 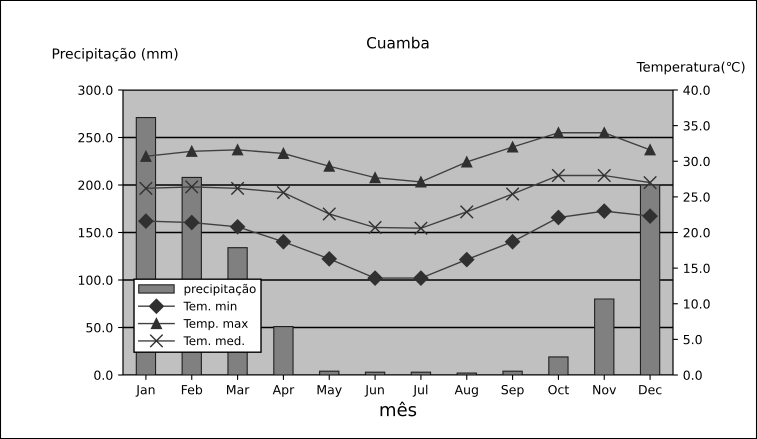 I want to click on y2-tick-label: 35.0, so click(x=697, y=126).